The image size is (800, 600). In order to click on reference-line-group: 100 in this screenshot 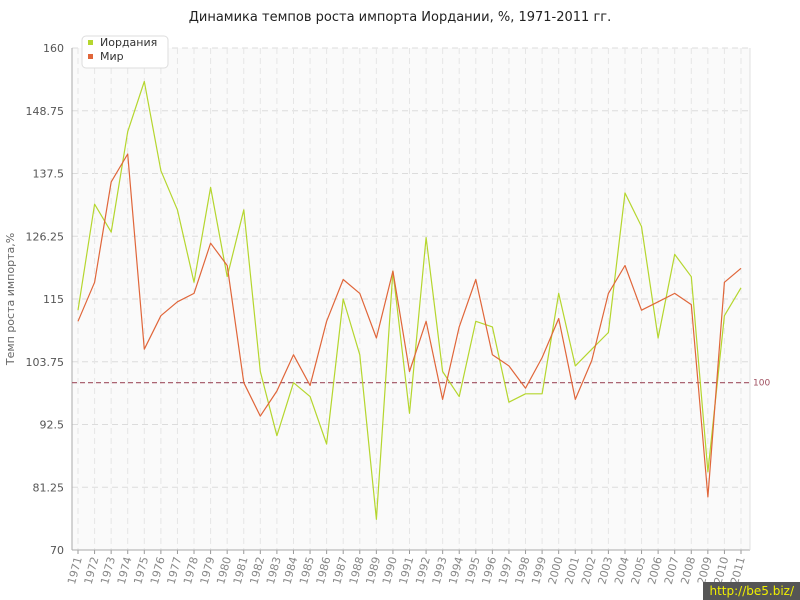, I will do `click(421, 384)`.